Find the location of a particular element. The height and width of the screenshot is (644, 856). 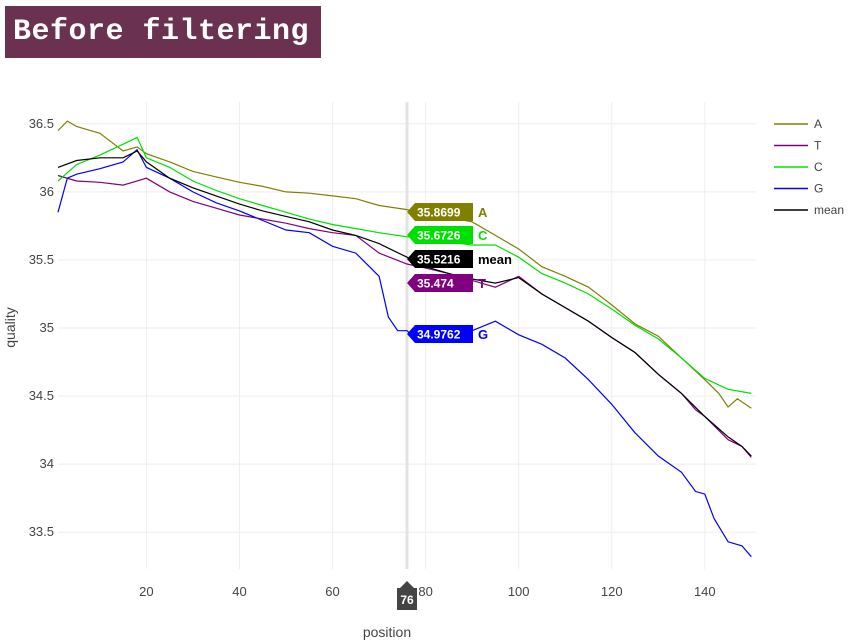

hover-value: 35.8699 is located at coordinates (439, 213).